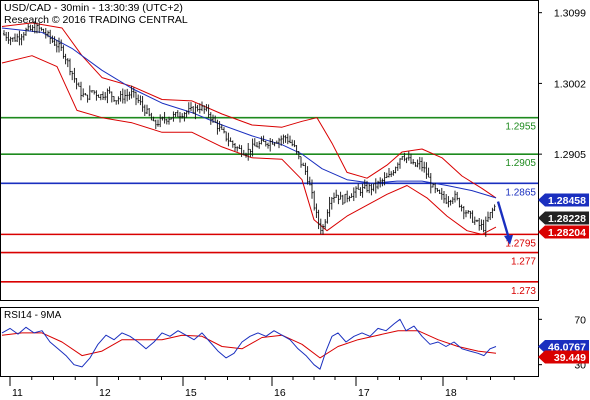 Image resolution: width=590 pixels, height=400 pixels. I want to click on level-label-2: 1.2865, so click(520, 192).